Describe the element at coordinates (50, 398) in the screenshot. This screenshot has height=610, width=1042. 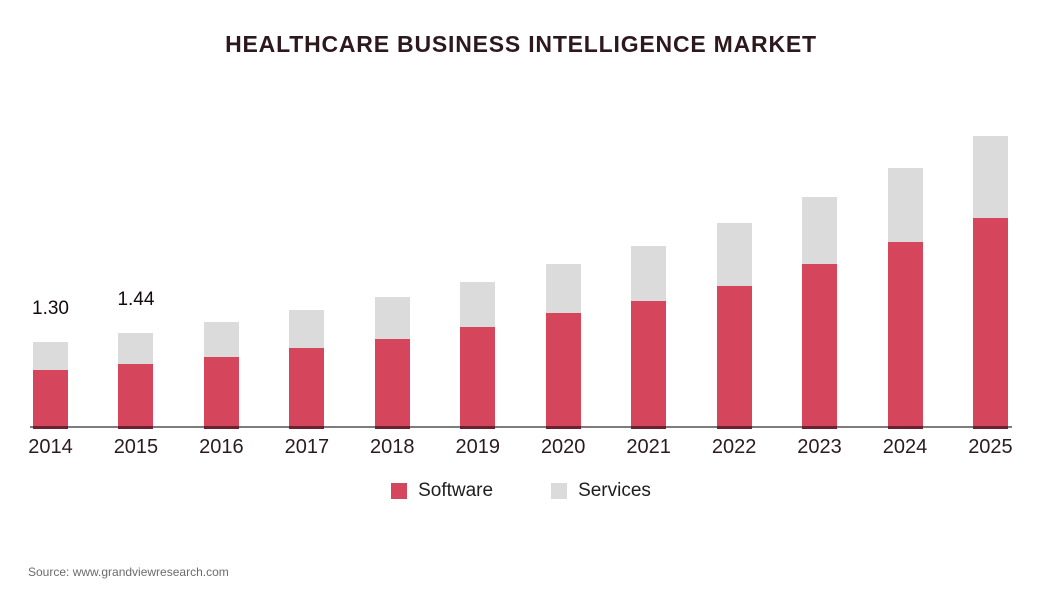
I see `bar-segment-software-2014` at that location.